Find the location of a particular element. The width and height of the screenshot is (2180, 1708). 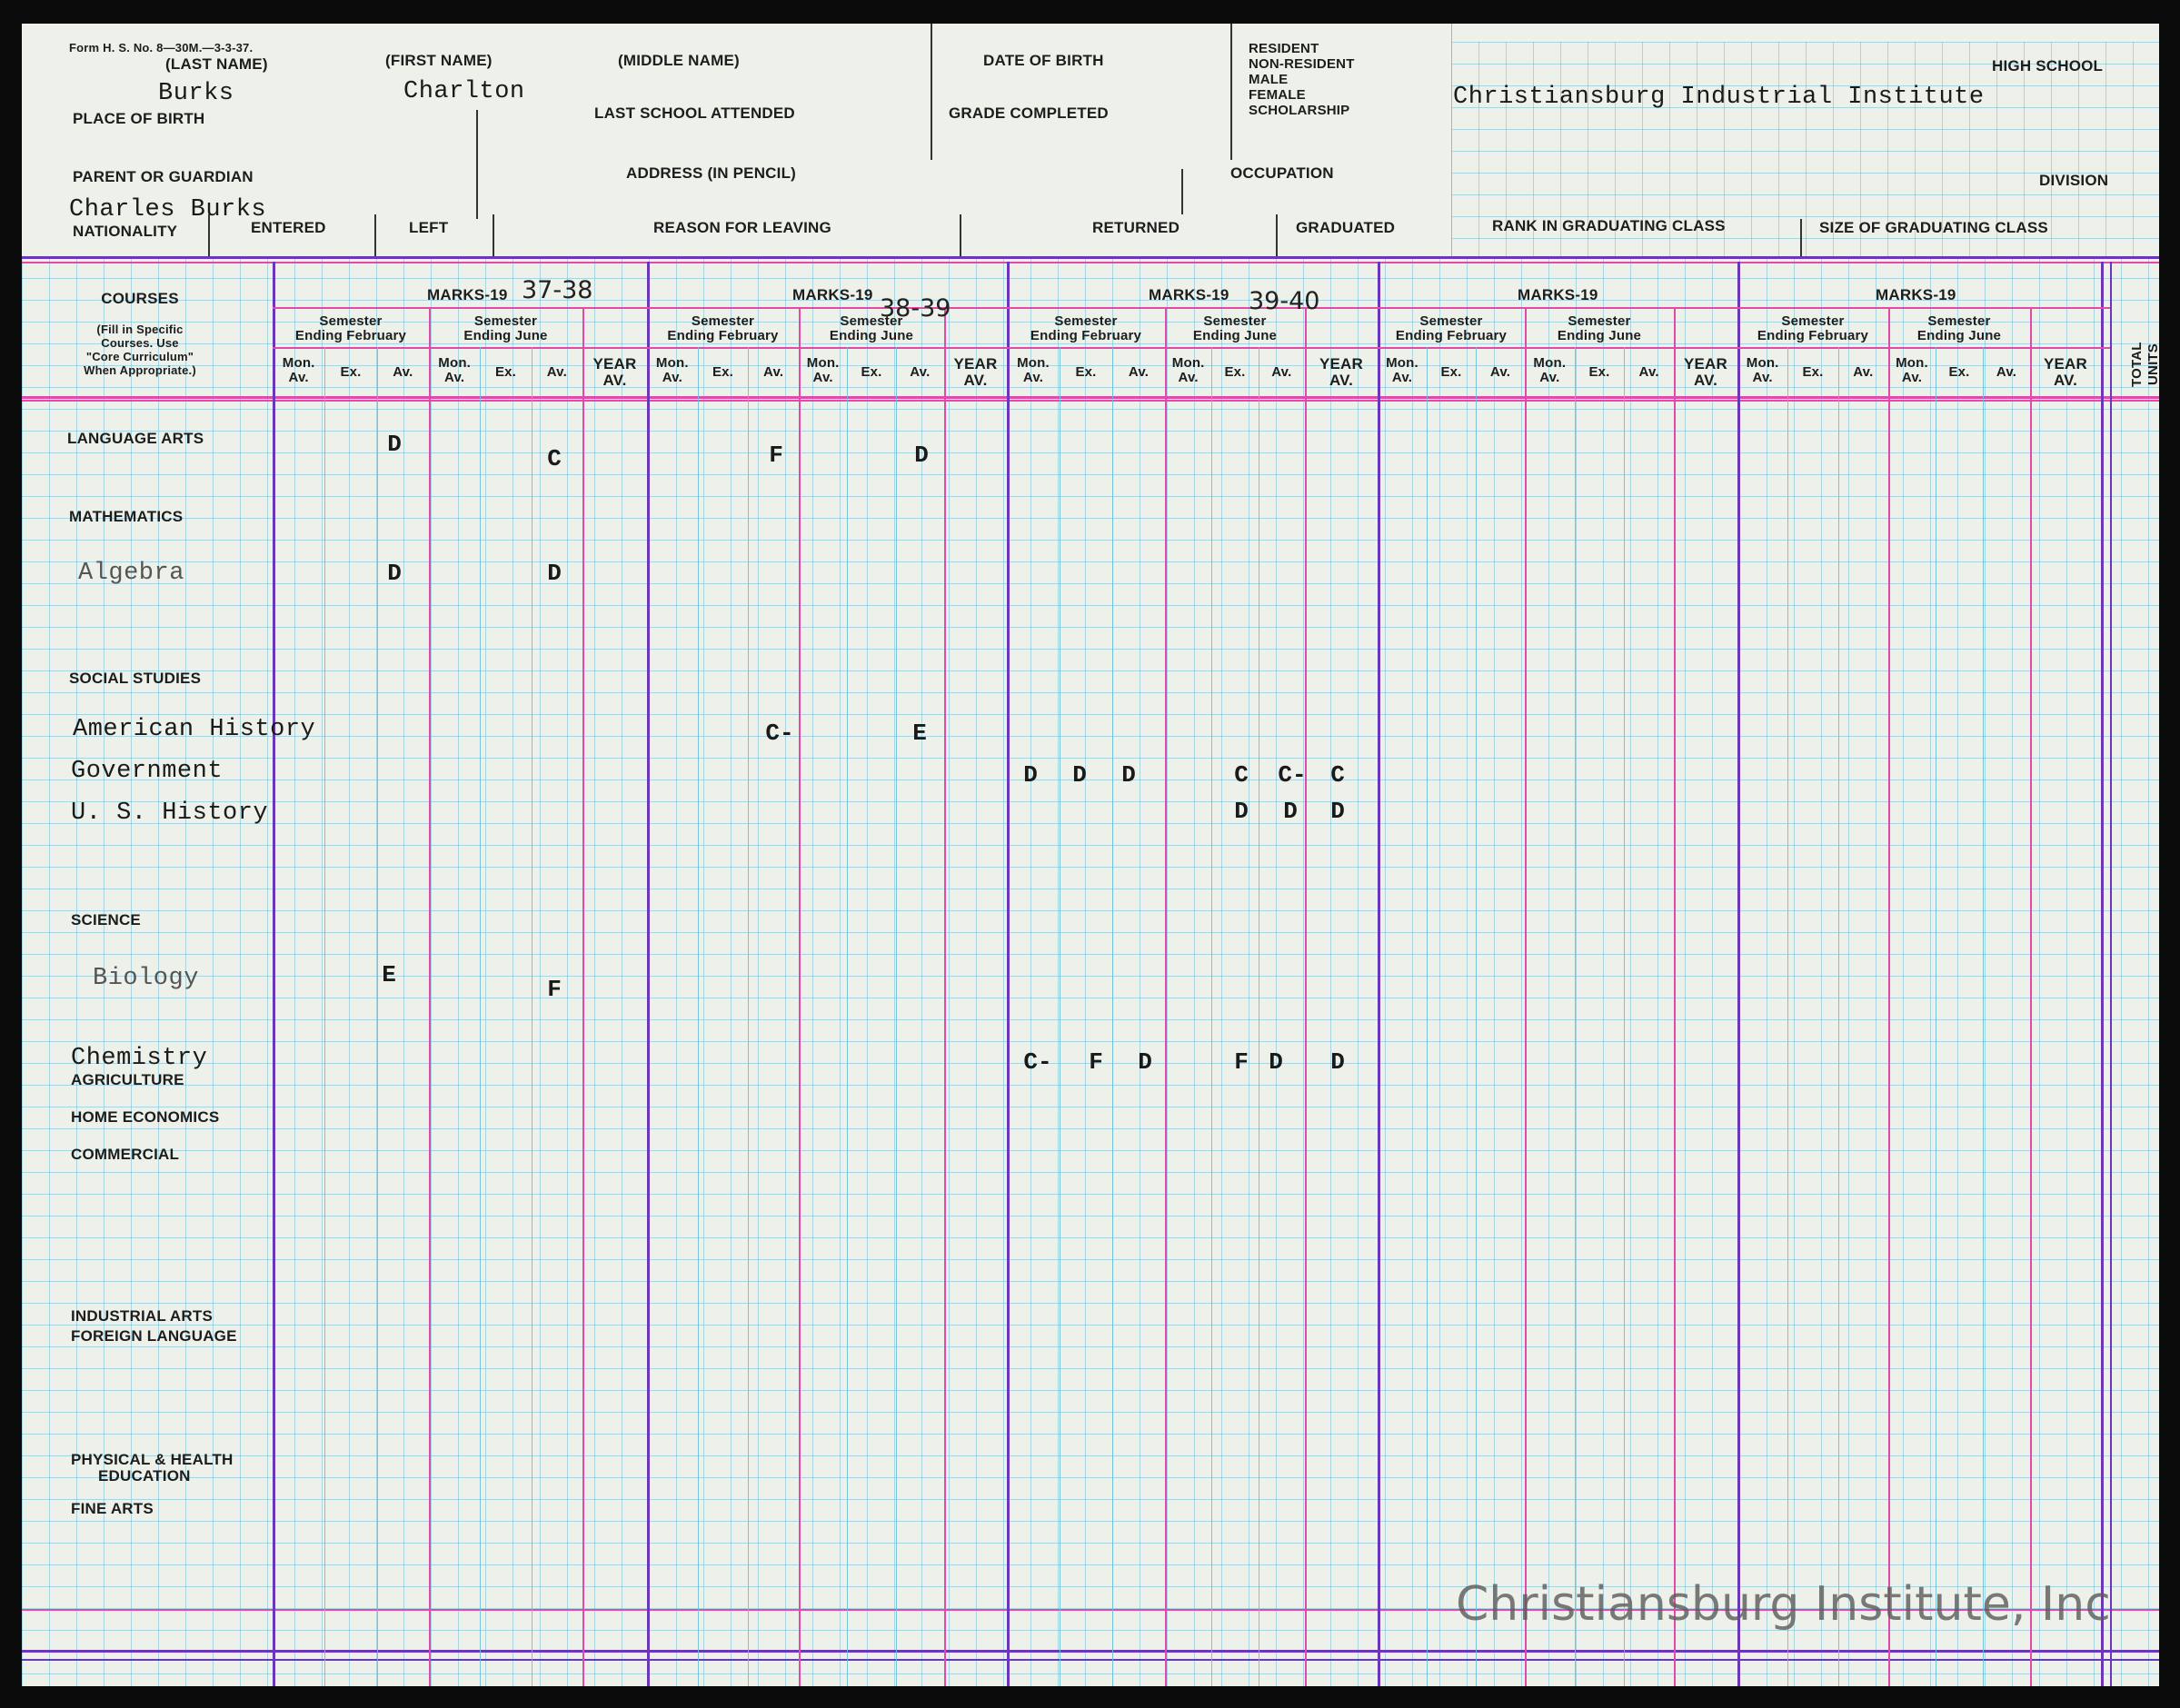

first-name-label: (FIRST NAME) is located at coordinates (439, 60).